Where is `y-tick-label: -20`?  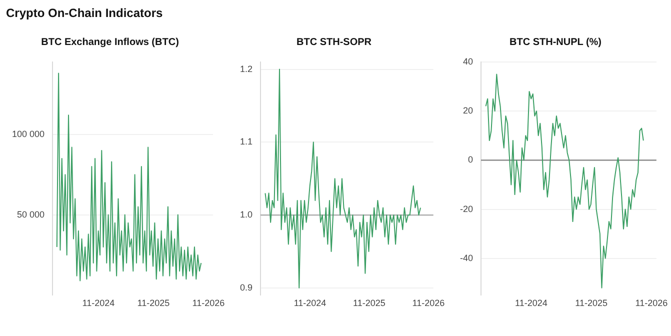 y-tick-label: -20 is located at coordinates (467, 209).